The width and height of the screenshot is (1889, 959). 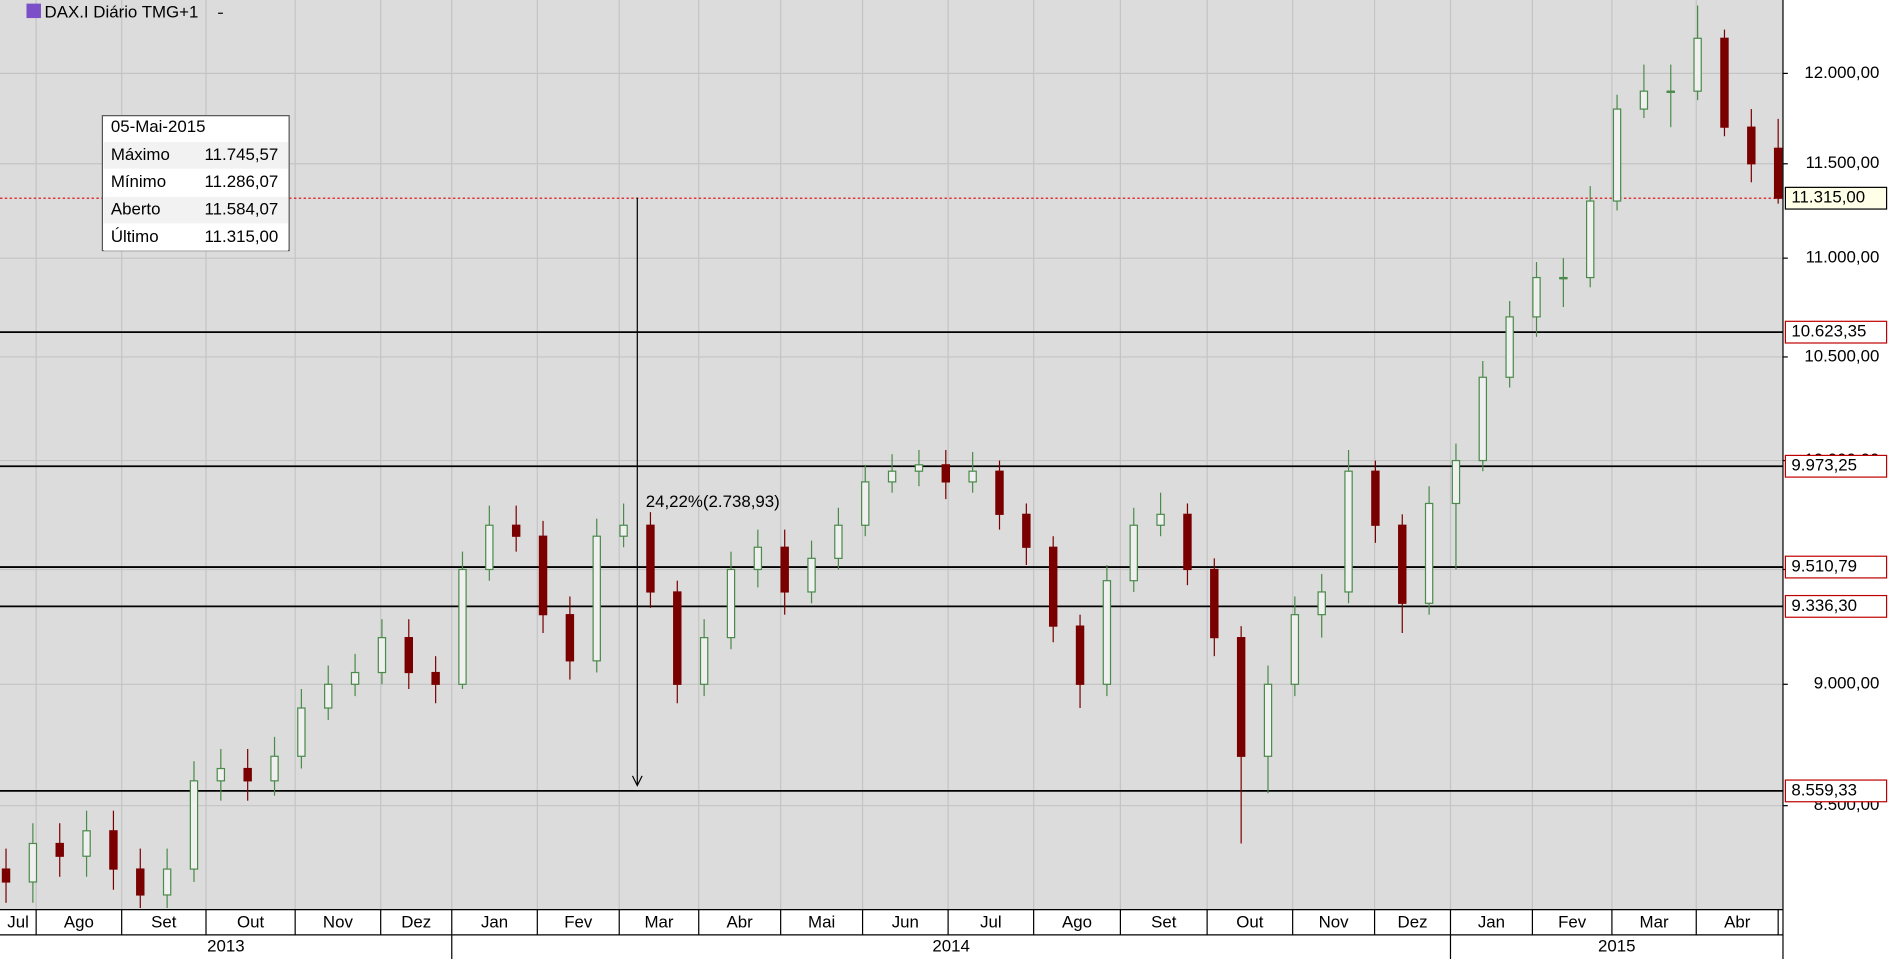 I want to click on month-label: Set, so click(x=164, y=921).